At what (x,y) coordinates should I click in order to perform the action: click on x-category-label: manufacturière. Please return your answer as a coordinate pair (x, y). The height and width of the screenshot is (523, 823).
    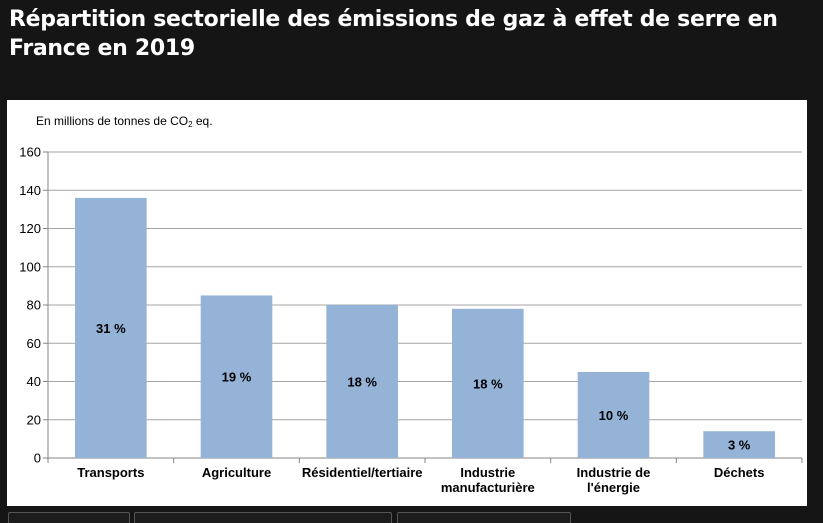
    Looking at the image, I should click on (488, 487).